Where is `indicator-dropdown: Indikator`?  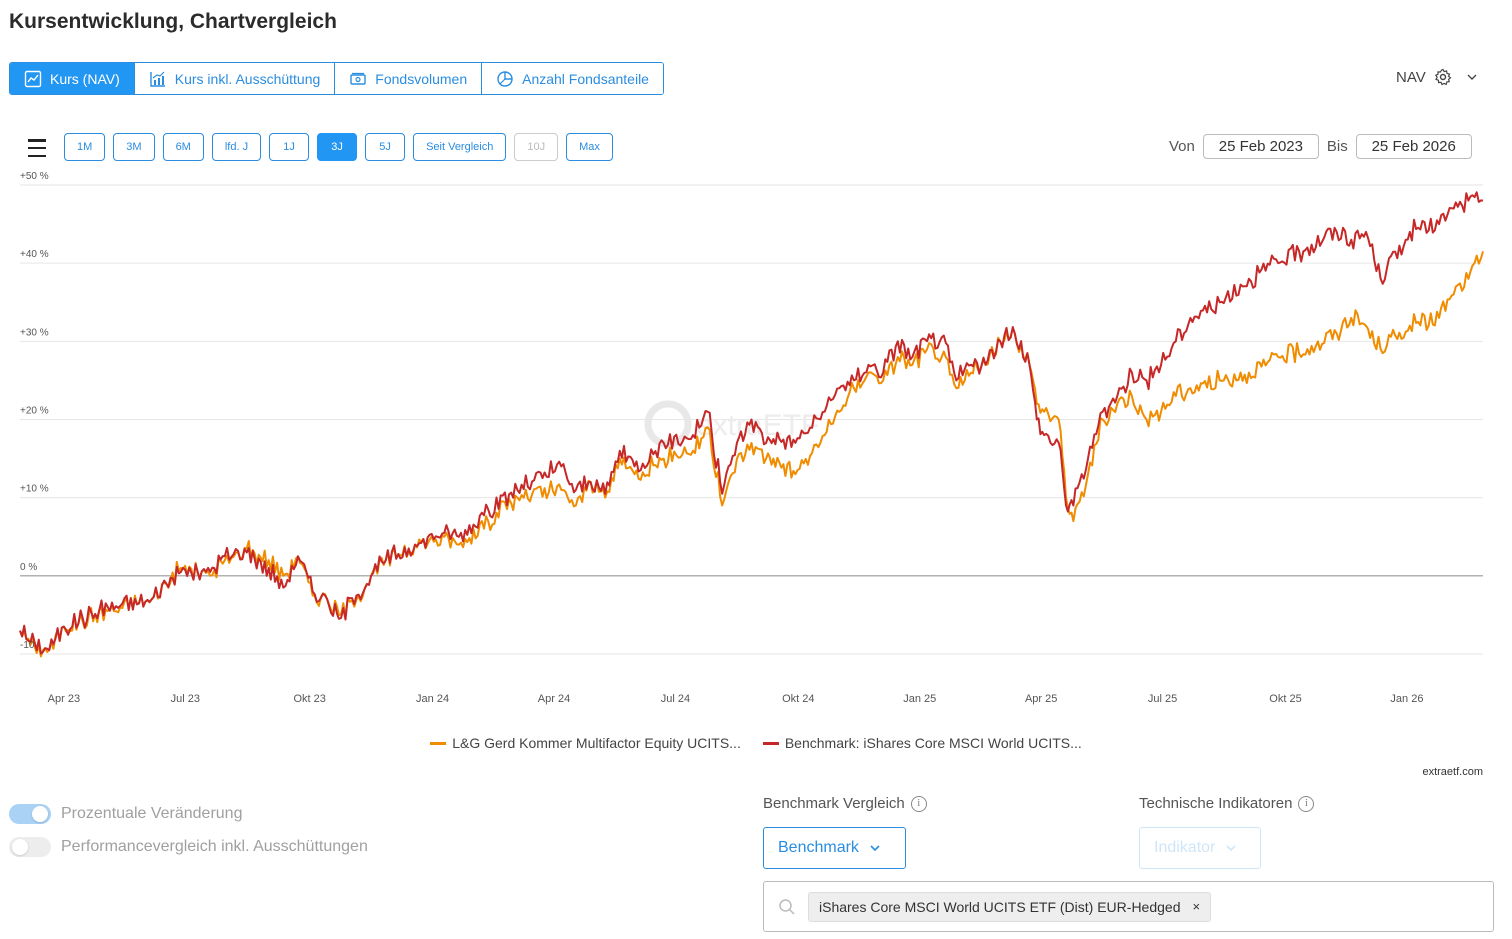
indicator-dropdown: Indikator is located at coordinates (1200, 848).